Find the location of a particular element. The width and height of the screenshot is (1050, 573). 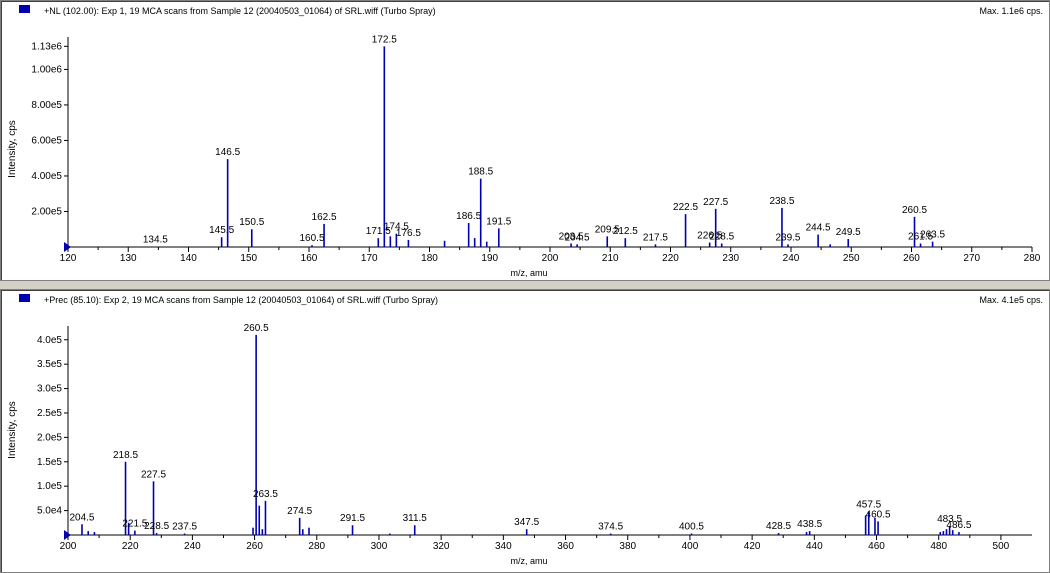

peak-label: 274.5 is located at coordinates (299, 511).